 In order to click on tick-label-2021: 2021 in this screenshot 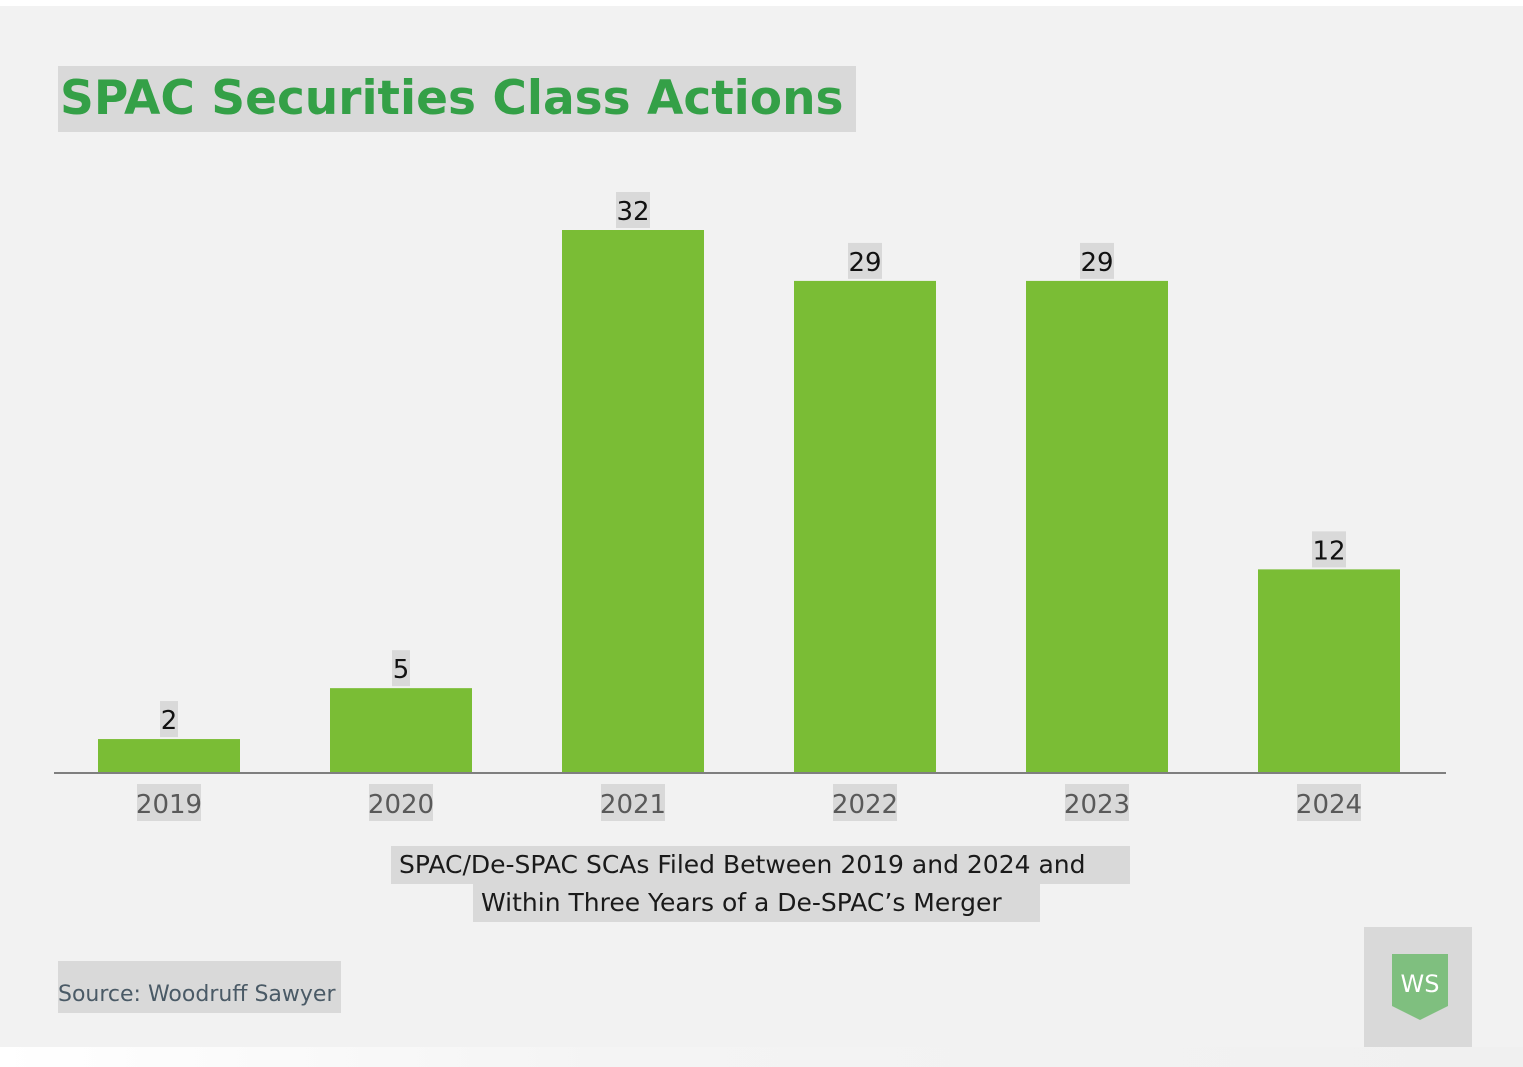, I will do `click(633, 805)`.